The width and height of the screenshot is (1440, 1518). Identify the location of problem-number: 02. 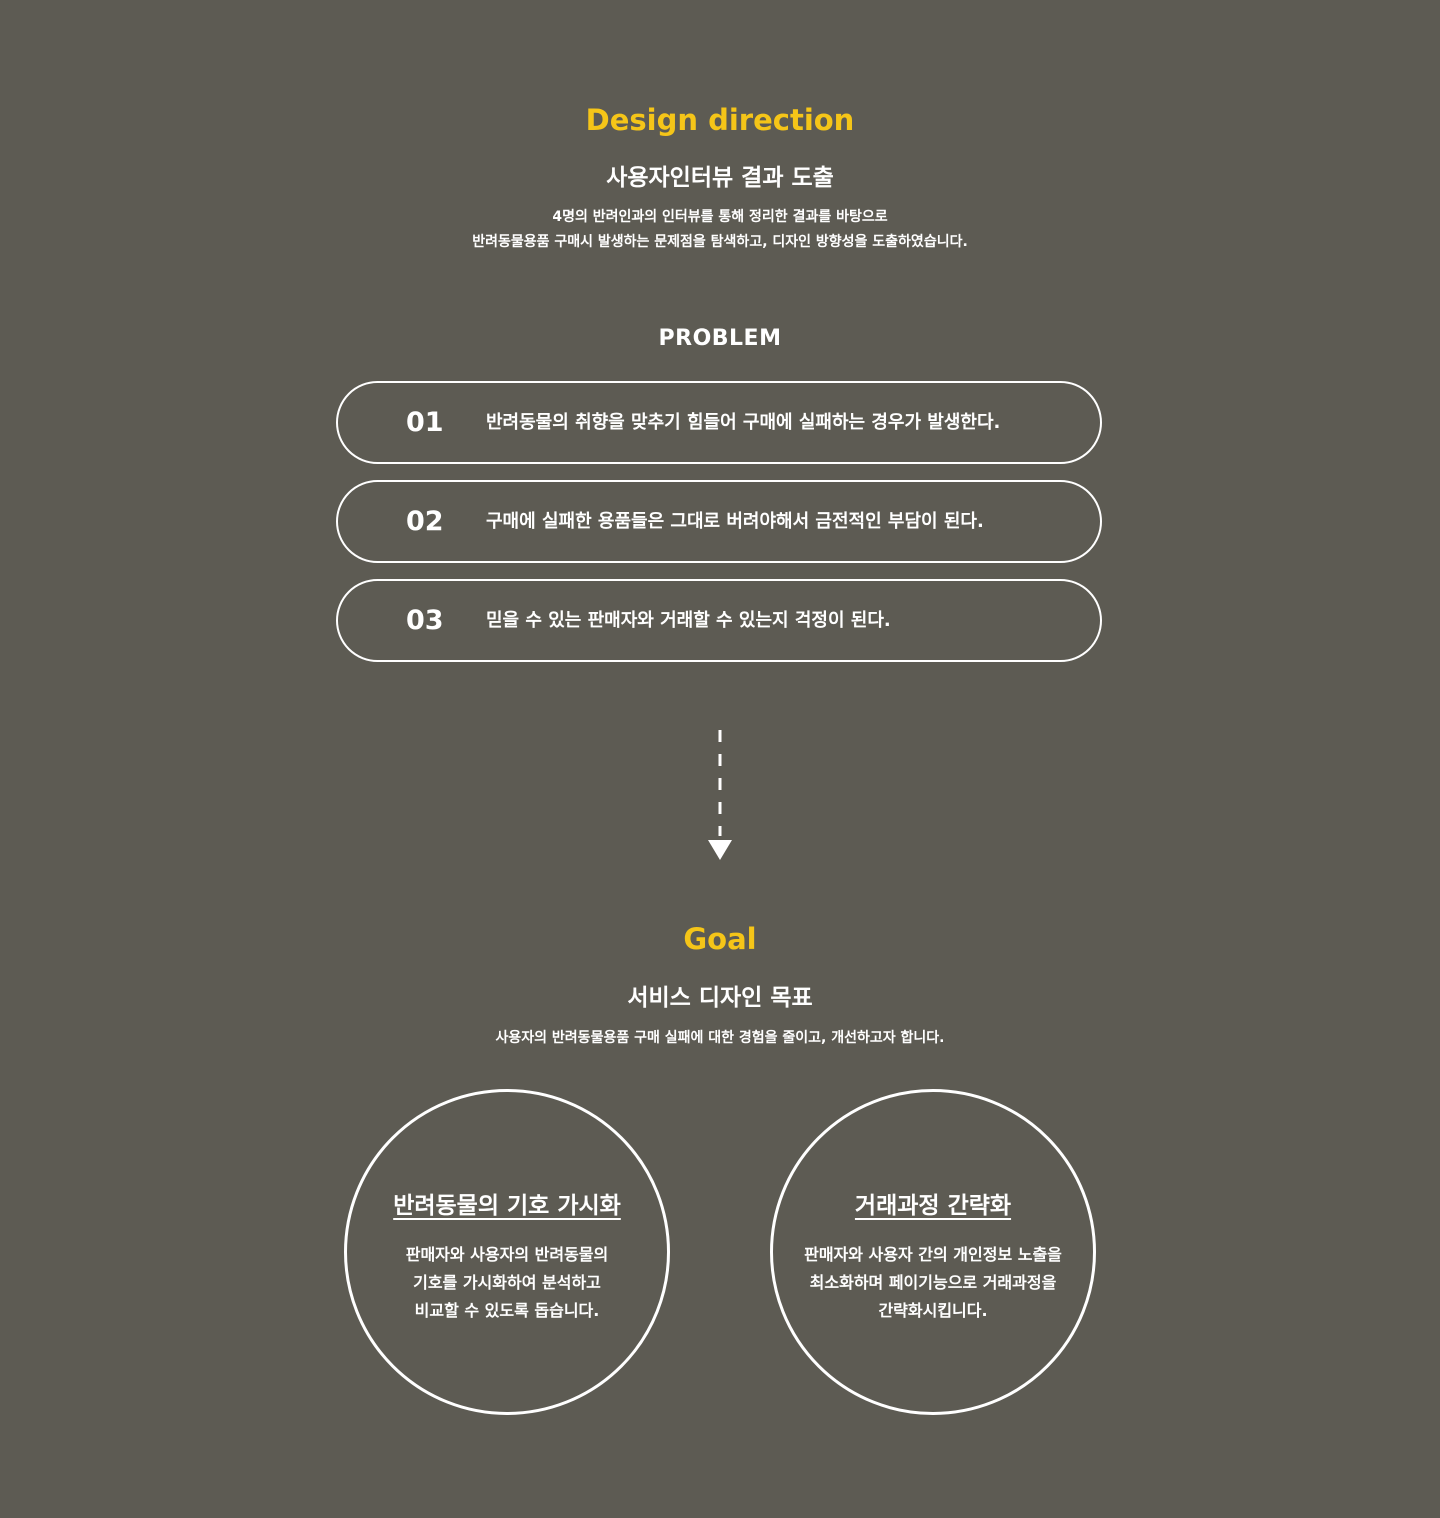
(425, 521).